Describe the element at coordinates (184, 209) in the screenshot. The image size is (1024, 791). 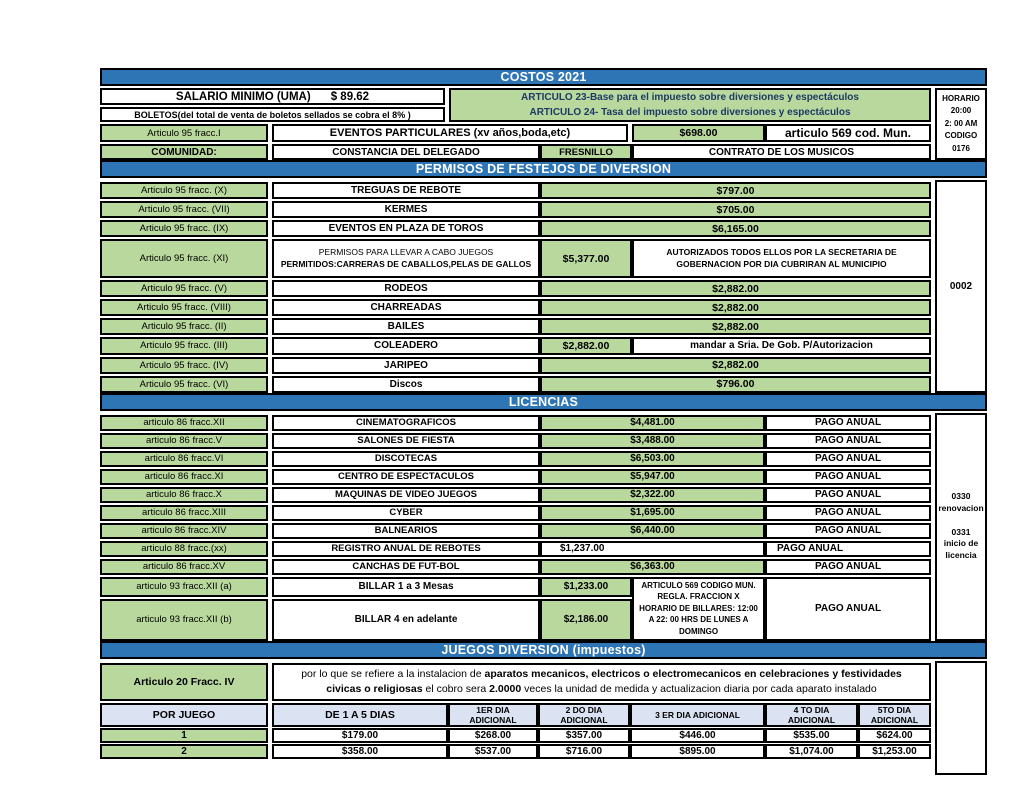
I see `permiso-article-label: Articulo 95 fracc. (VII)` at that location.